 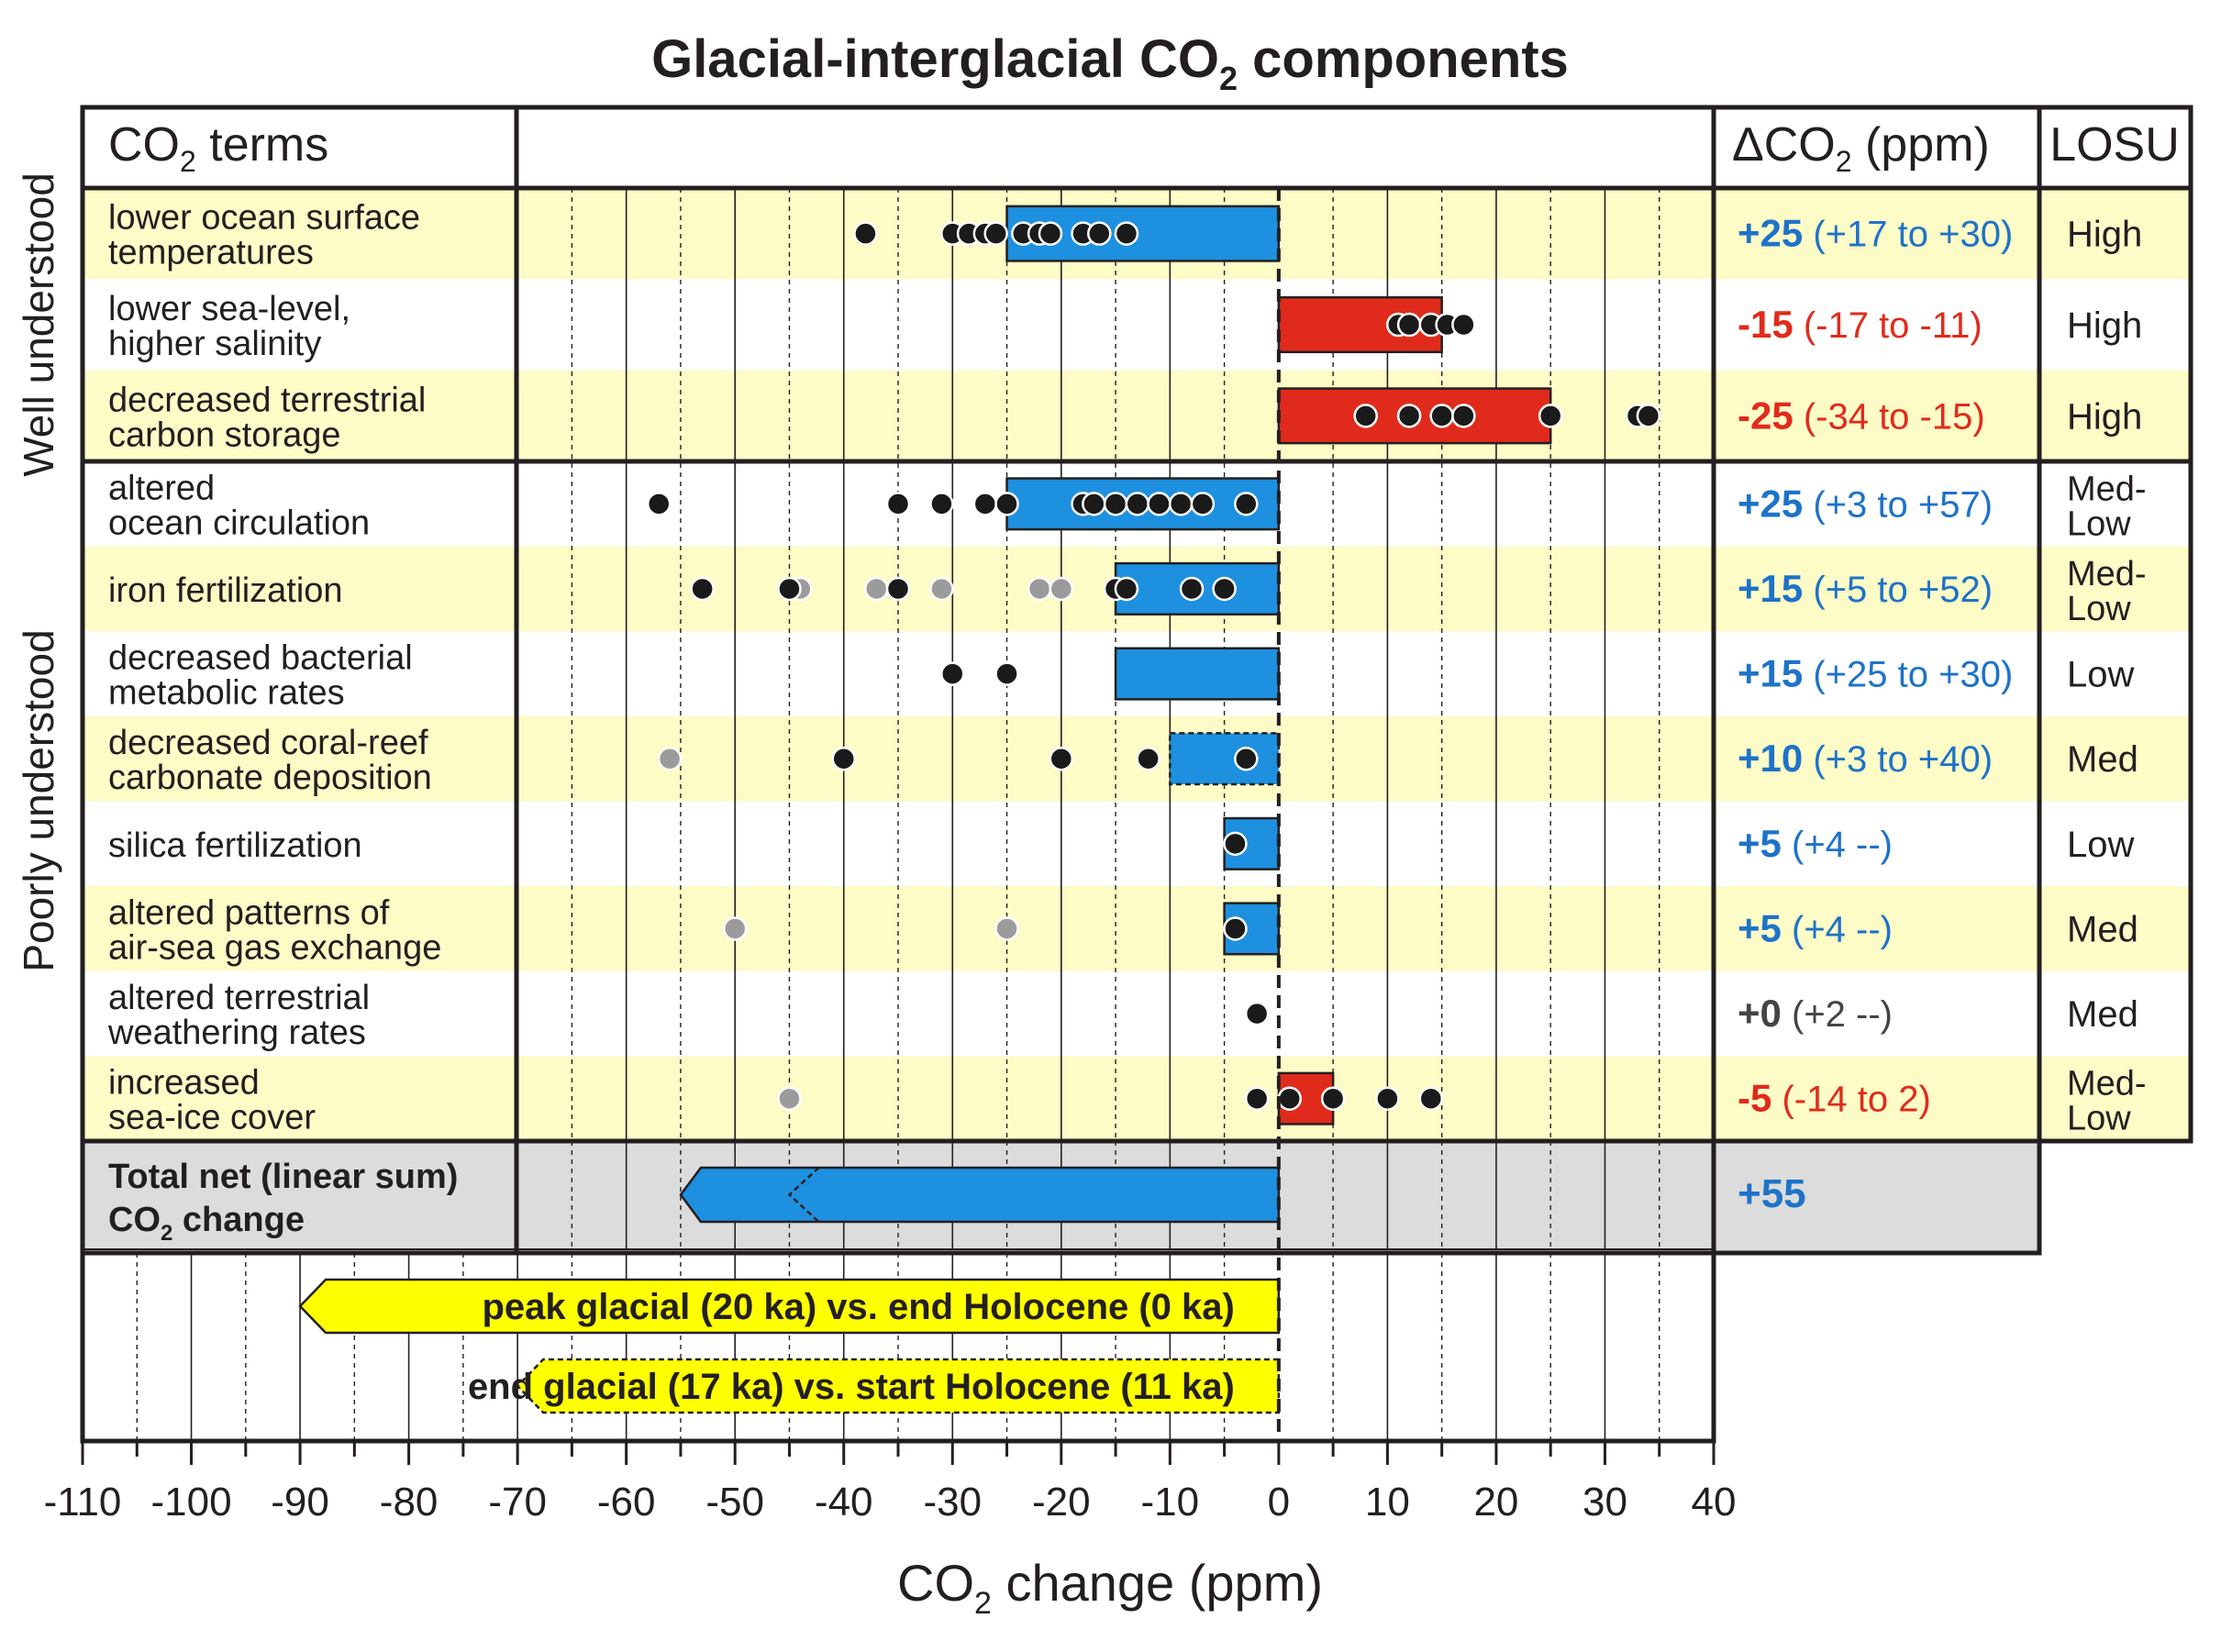 I want to click on delta-co2-value: +15 (+25 to +30), so click(x=1875, y=674).